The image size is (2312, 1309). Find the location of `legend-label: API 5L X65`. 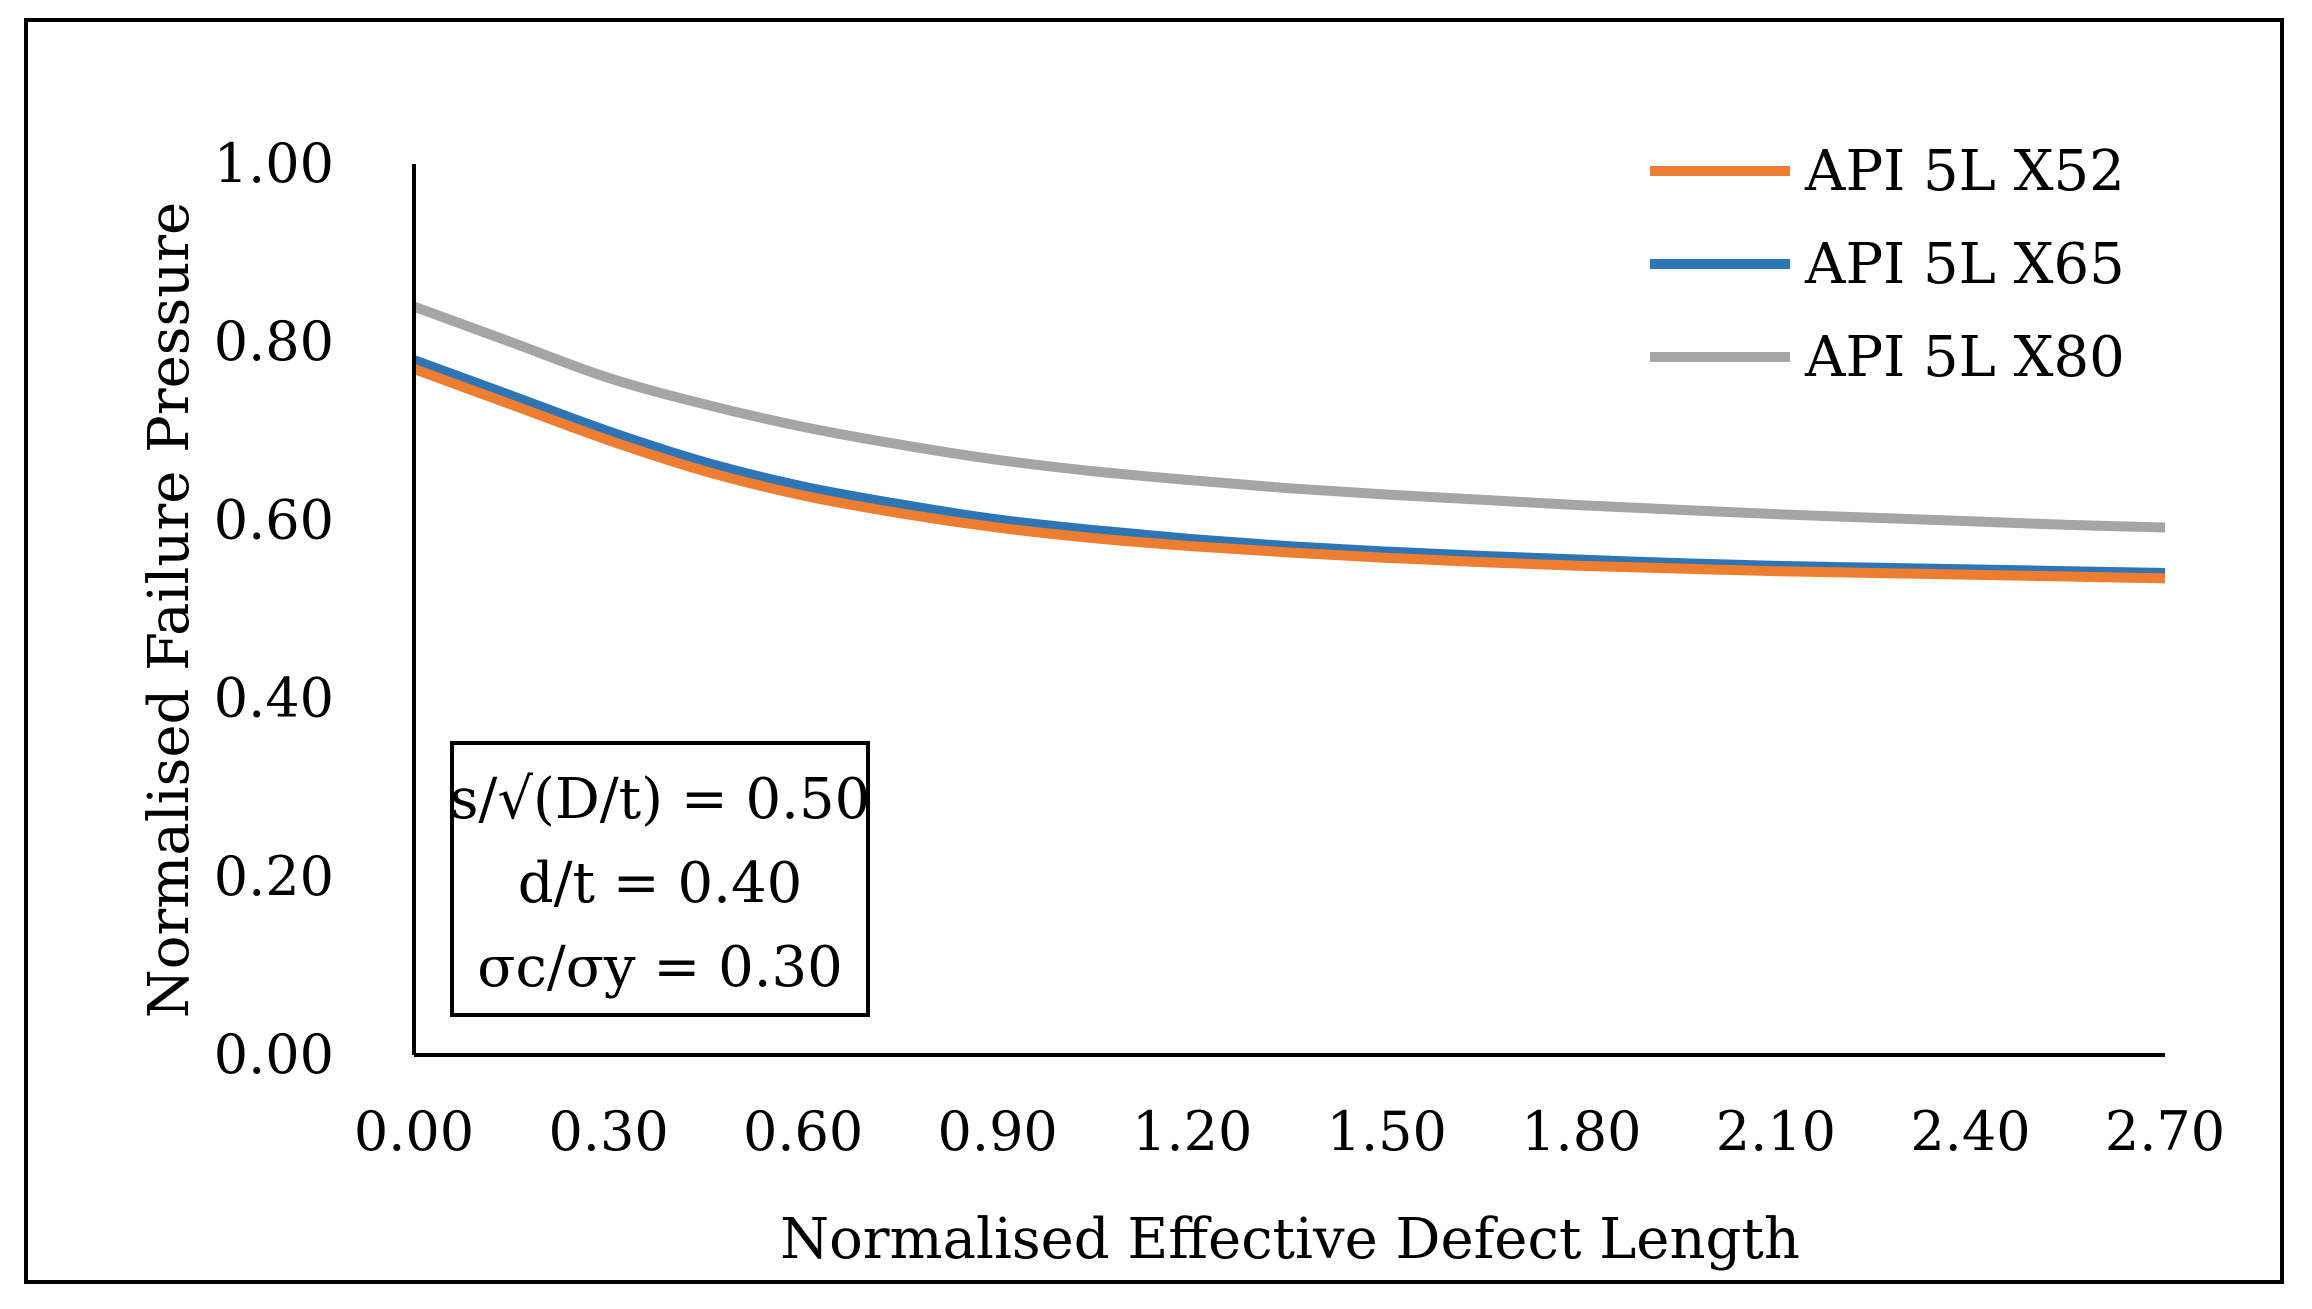

legend-label: API 5L X65 is located at coordinates (1964, 264).